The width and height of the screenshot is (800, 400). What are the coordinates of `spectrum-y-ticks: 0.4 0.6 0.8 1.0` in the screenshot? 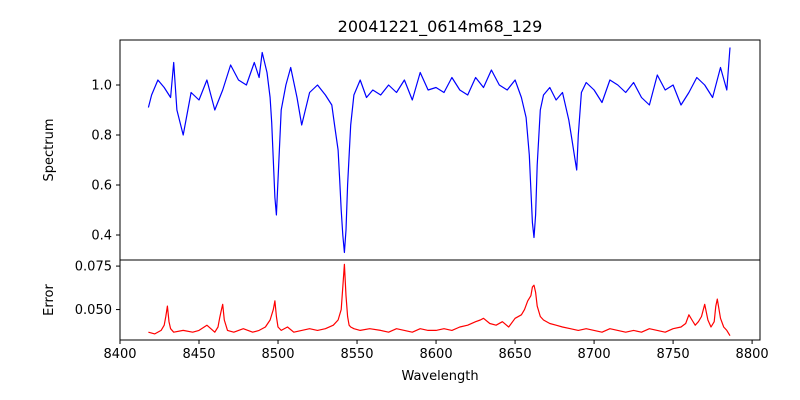 It's located at (105, 161).